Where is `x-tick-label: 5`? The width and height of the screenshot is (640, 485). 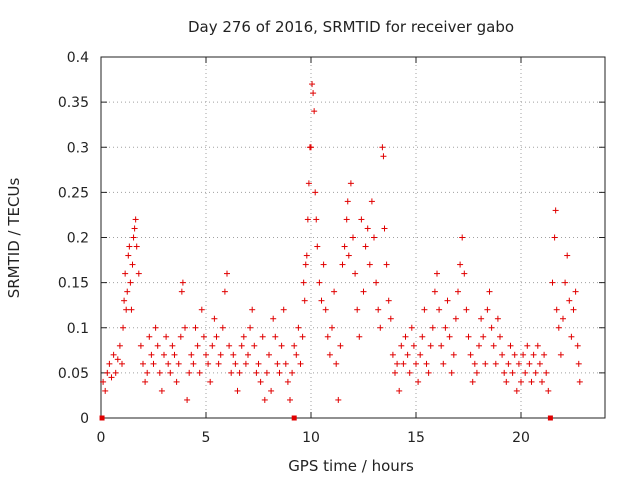 x-tick-label: 5 is located at coordinates (206, 438).